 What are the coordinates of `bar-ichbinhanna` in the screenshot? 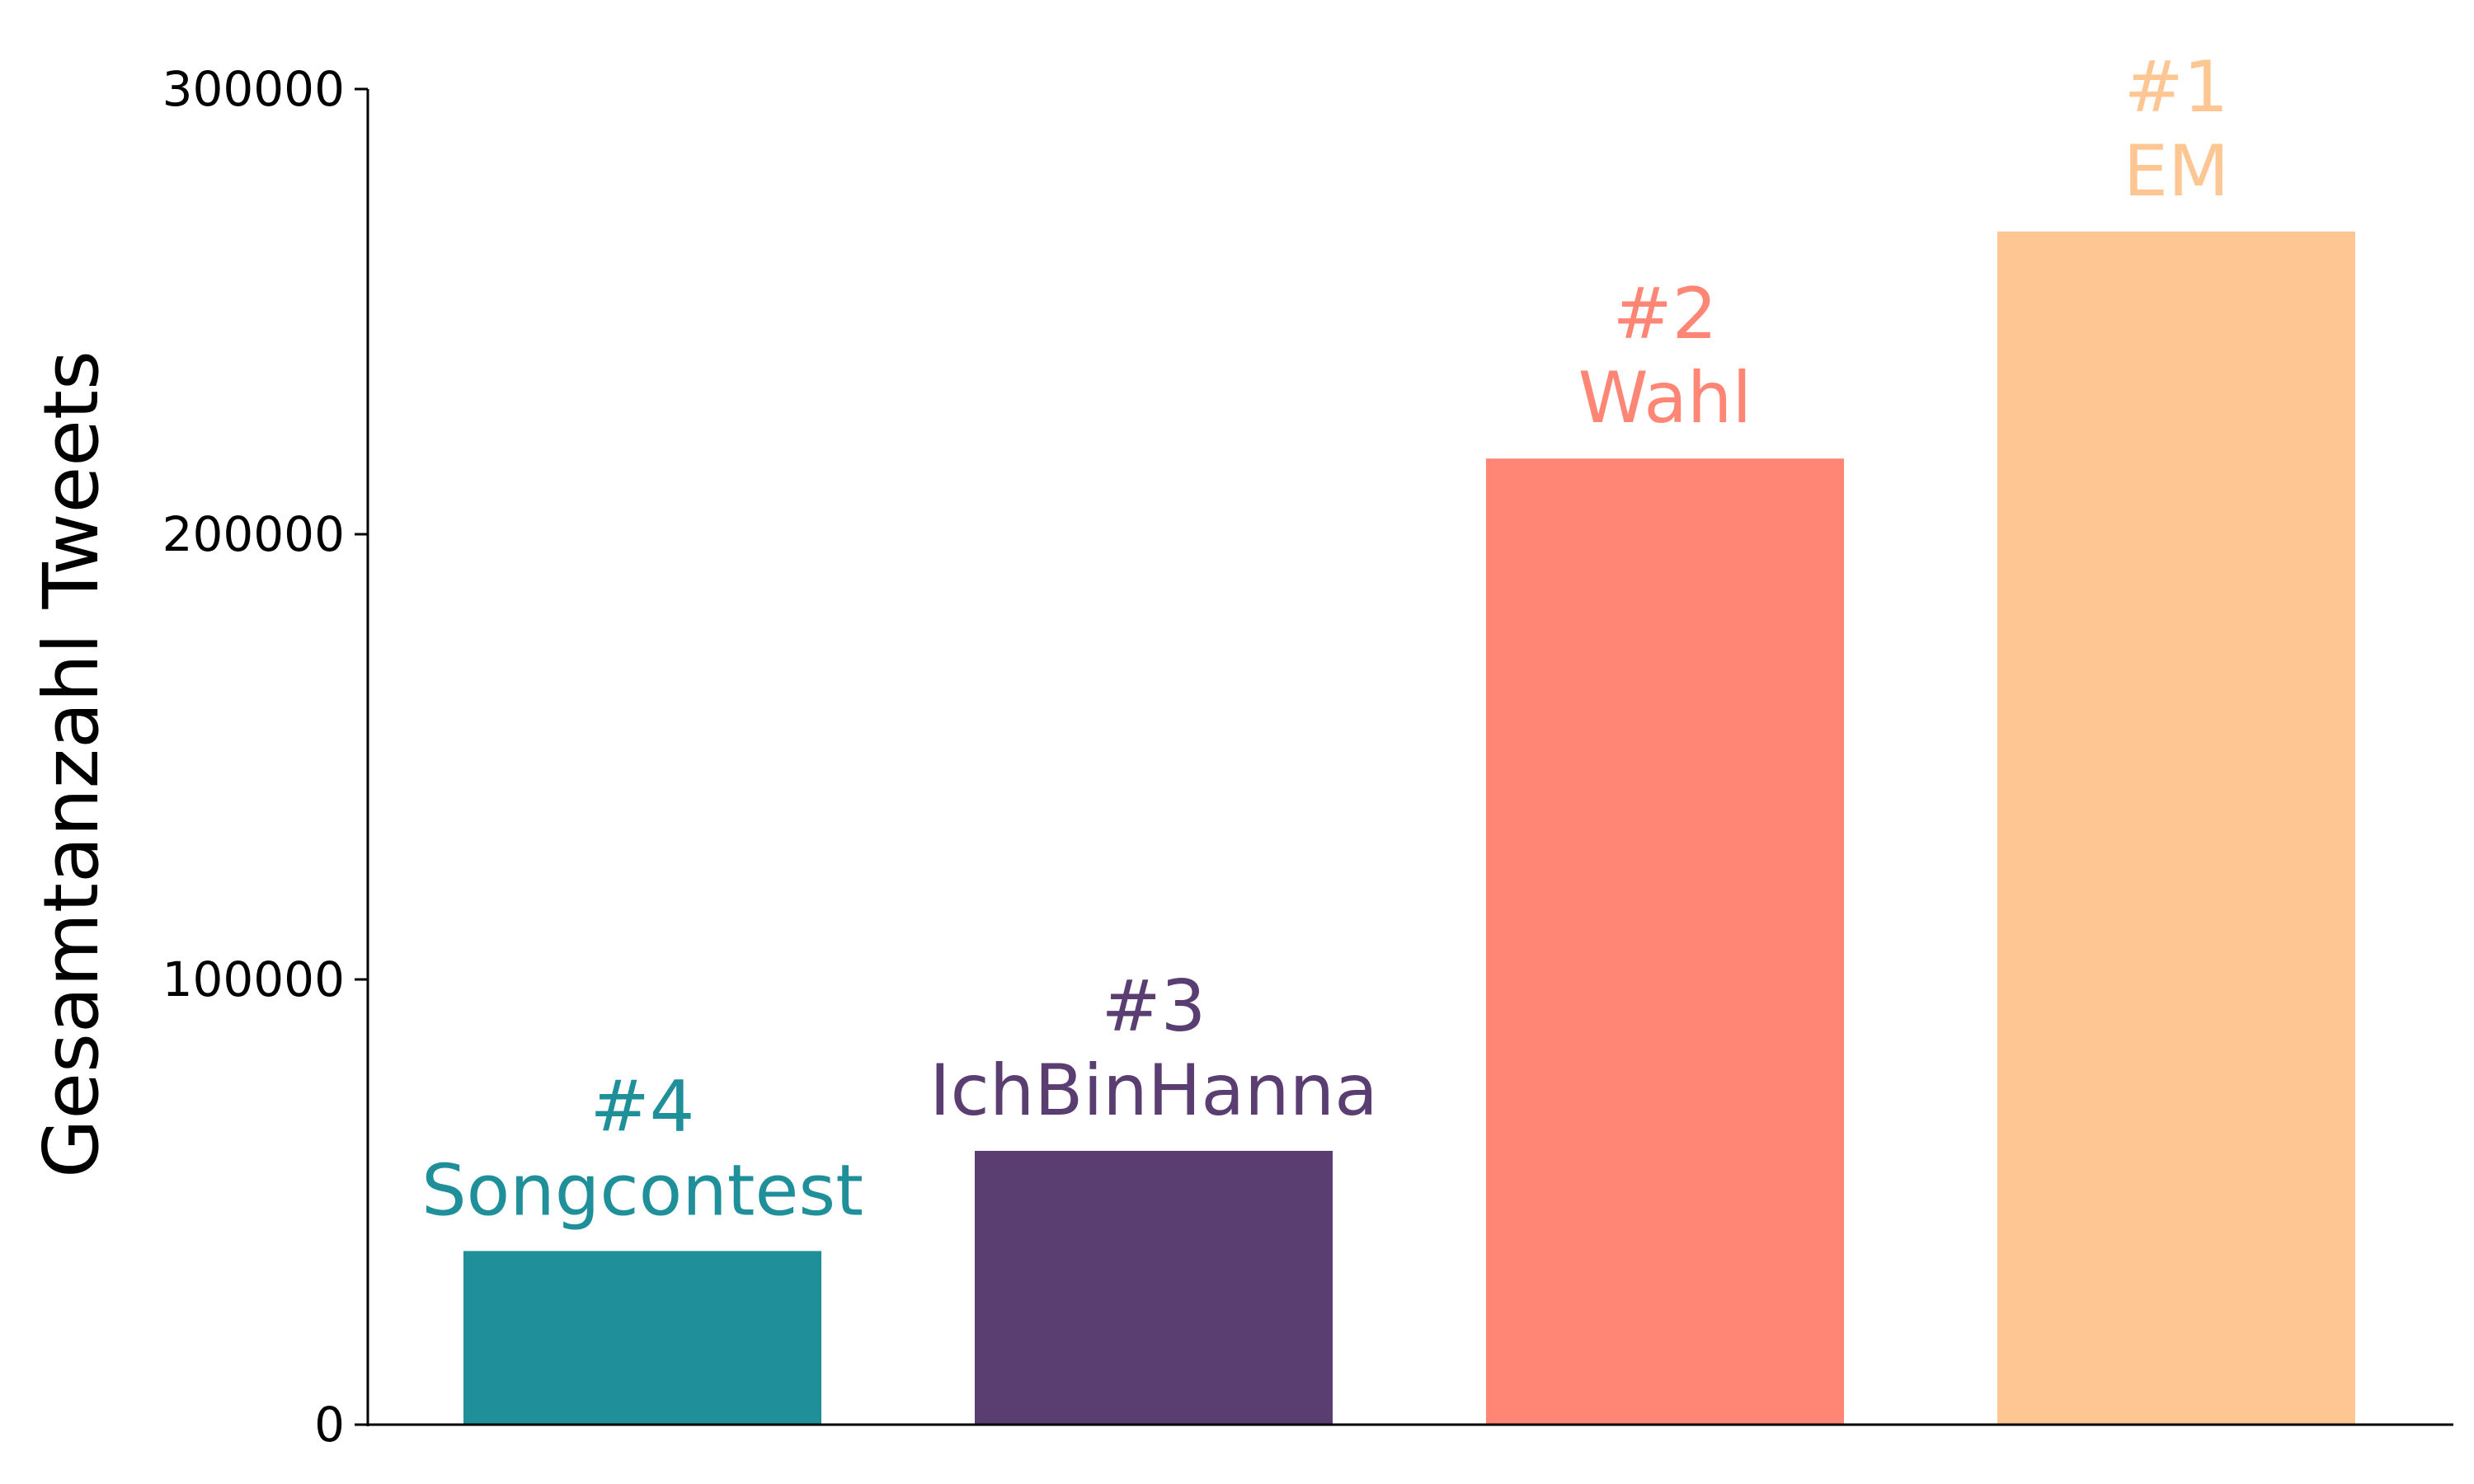 It's located at (1154, 1287).